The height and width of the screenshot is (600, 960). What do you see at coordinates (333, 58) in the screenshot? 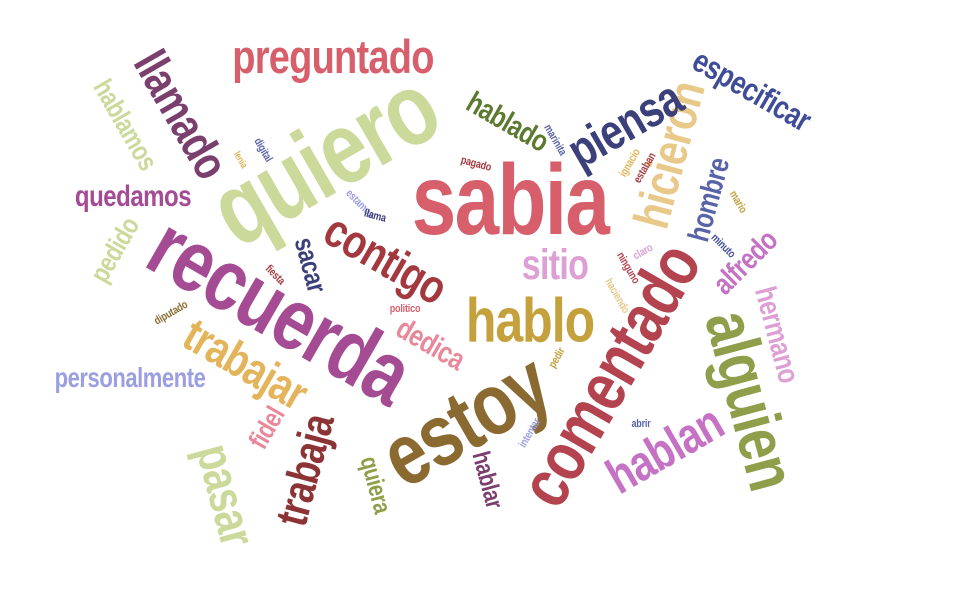
I see `word: preguntado` at bounding box center [333, 58].